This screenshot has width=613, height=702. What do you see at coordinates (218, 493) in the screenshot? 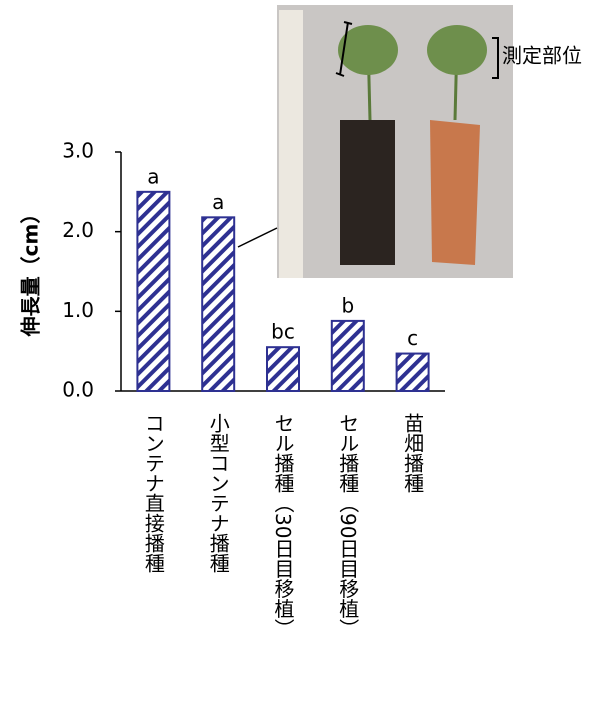
I see `x-tick-label: 小型コンテナ播種` at bounding box center [218, 493].